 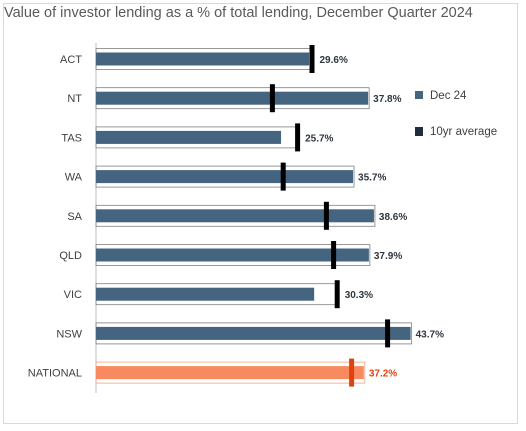 What do you see at coordinates (334, 60) in the screenshot?
I see `value-label-act: 29.6%` at bounding box center [334, 60].